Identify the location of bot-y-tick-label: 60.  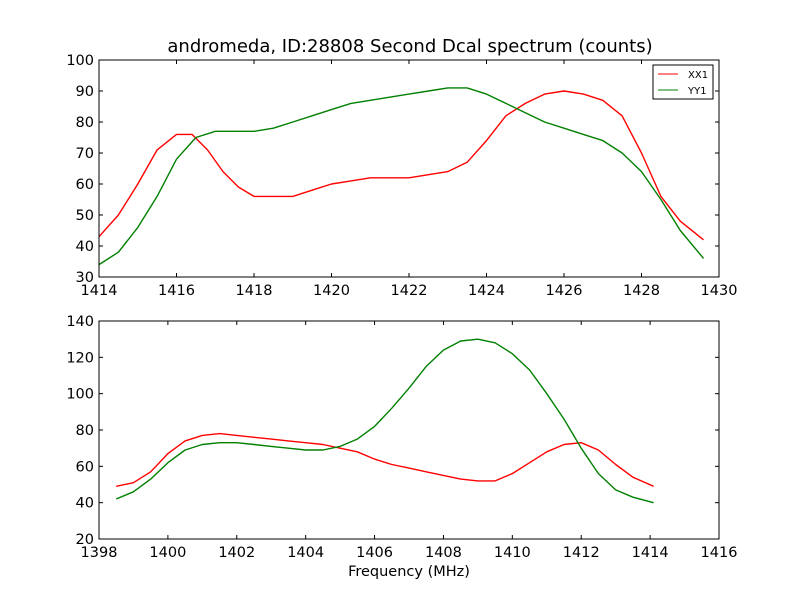
(85, 467).